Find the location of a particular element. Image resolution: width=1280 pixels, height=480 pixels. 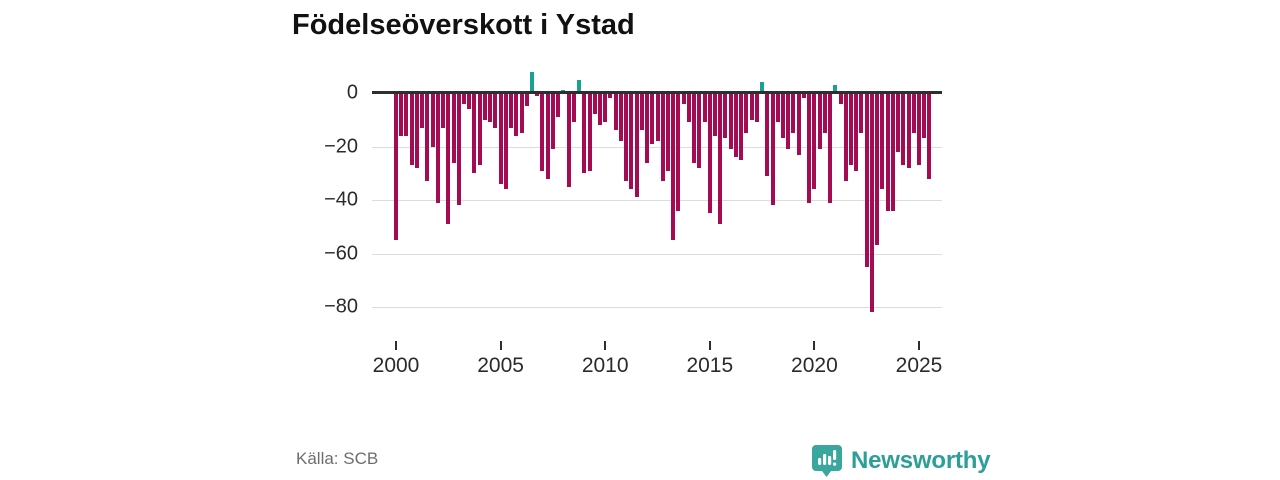

bar-2009-q1 is located at coordinates (584, 133).